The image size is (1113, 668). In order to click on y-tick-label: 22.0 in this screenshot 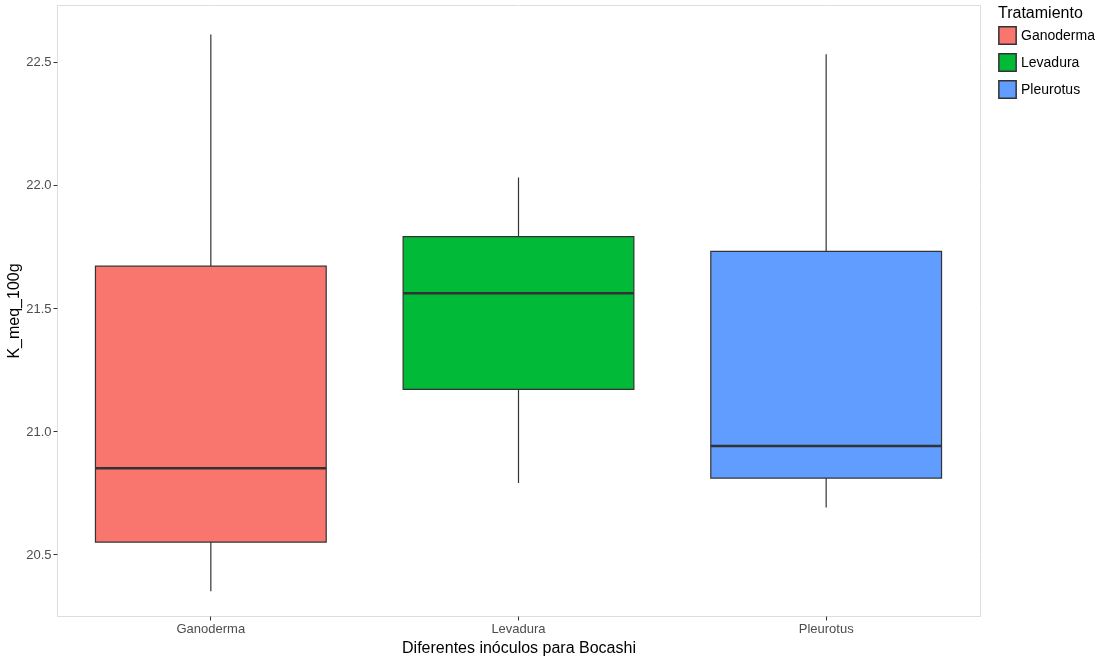, I will do `click(39, 185)`.